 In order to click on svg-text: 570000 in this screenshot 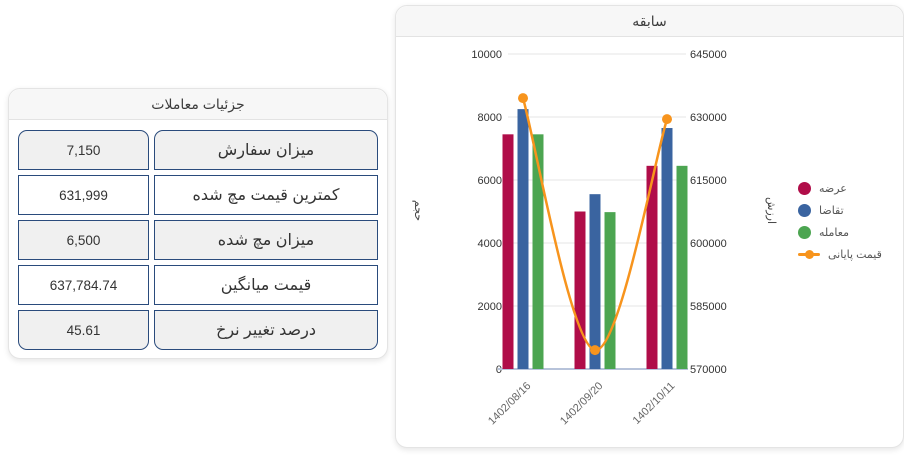, I will do `click(708, 370)`.